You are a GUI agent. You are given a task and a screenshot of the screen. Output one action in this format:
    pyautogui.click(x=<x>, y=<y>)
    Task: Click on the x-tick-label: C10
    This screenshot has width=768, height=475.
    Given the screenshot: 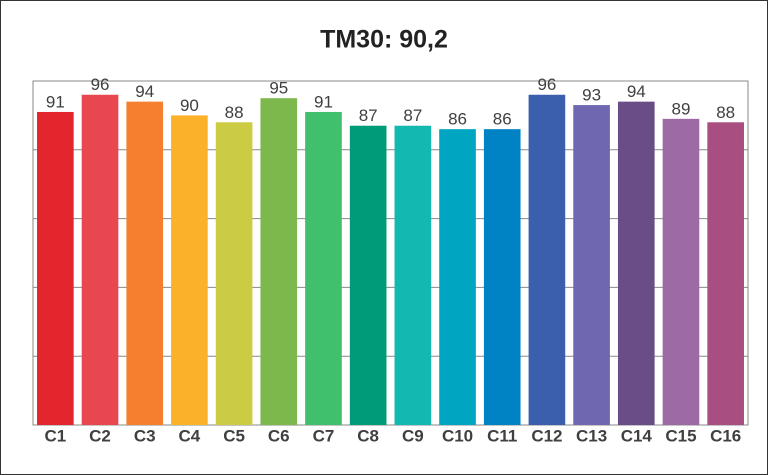 What is the action you would take?
    pyautogui.click(x=457, y=435)
    